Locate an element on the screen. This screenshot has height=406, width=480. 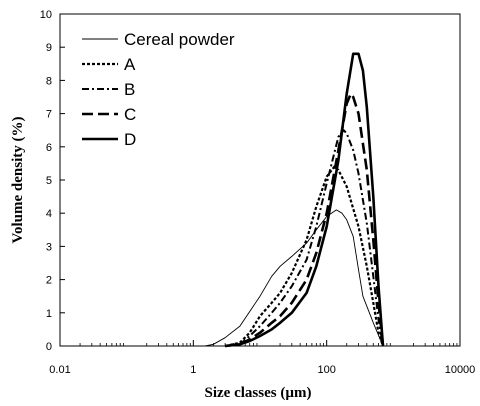
x-axis-title: Size classes (µm) is located at coordinates (258, 393).